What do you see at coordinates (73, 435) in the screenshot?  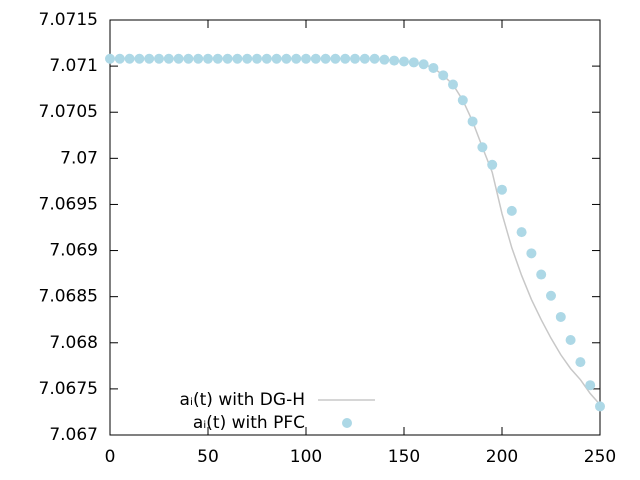 I see `y-tick-label: 7.067` at bounding box center [73, 435].